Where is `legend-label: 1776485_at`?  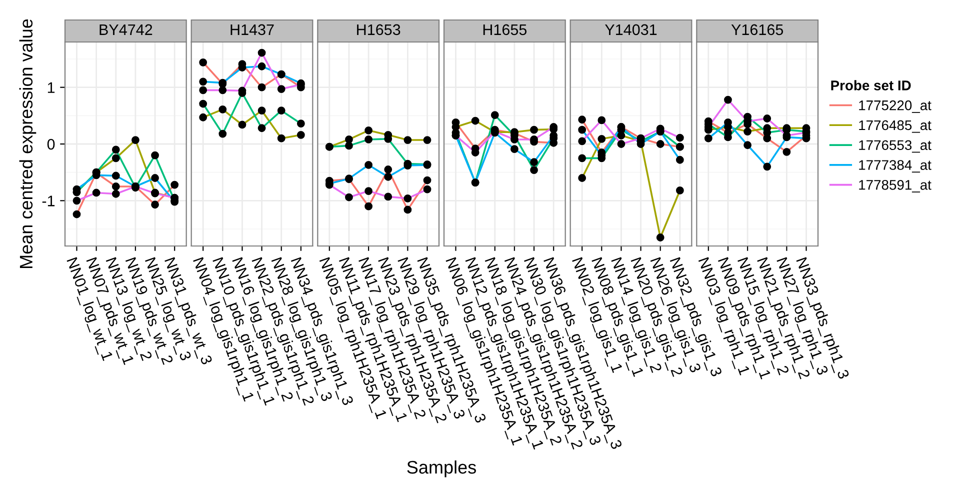
legend-label: 1776485_at is located at coordinates (895, 126).